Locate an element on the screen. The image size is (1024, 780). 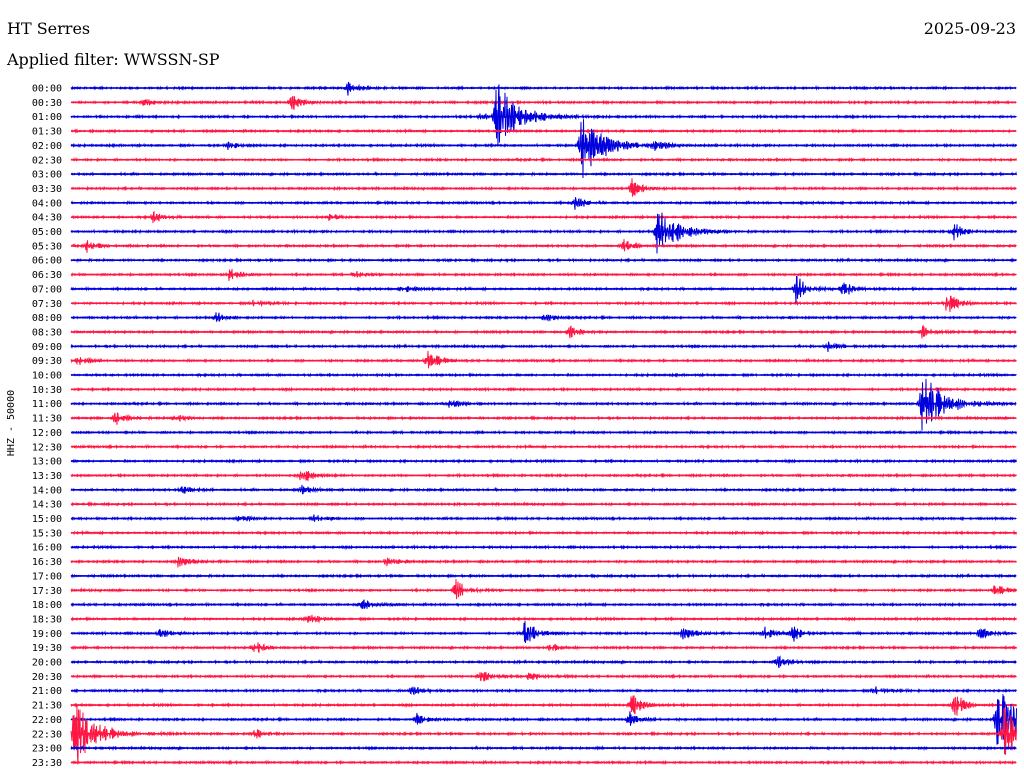
row-time-label: 08:00 is located at coordinates (47, 318).